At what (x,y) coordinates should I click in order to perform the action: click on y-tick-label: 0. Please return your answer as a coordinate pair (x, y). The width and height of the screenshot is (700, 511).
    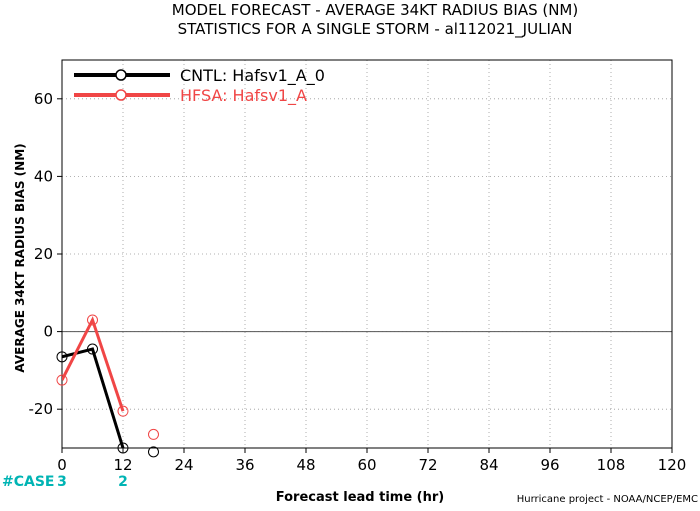
    Looking at the image, I should click on (48, 332).